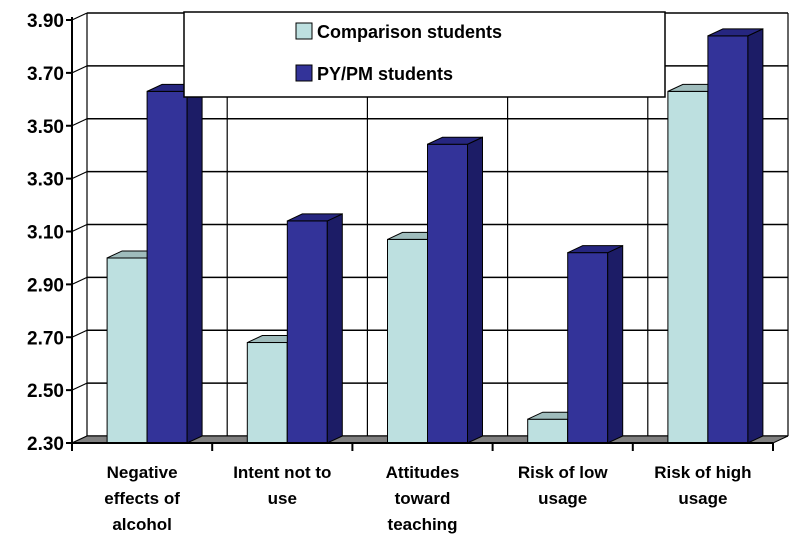 Image resolution: width=791 pixels, height=550 pixels. I want to click on y-tick-label: 2.90, so click(45, 285).